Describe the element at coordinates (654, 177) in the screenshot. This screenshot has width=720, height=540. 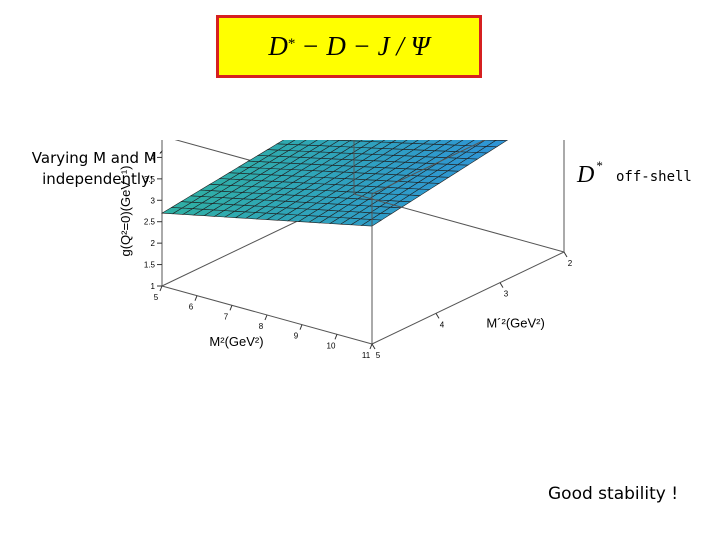
I see `offshell-label: off-shell` at that location.